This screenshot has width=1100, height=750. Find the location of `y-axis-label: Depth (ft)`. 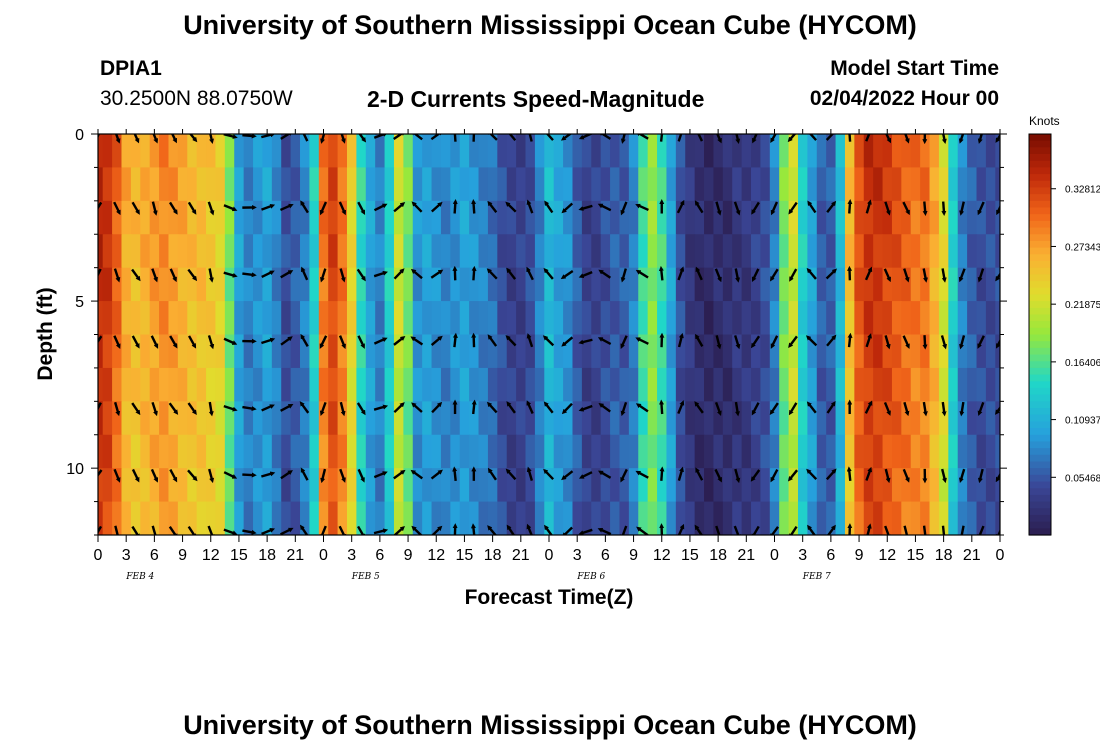

y-axis-label: Depth (ft) is located at coordinates (45, 333).